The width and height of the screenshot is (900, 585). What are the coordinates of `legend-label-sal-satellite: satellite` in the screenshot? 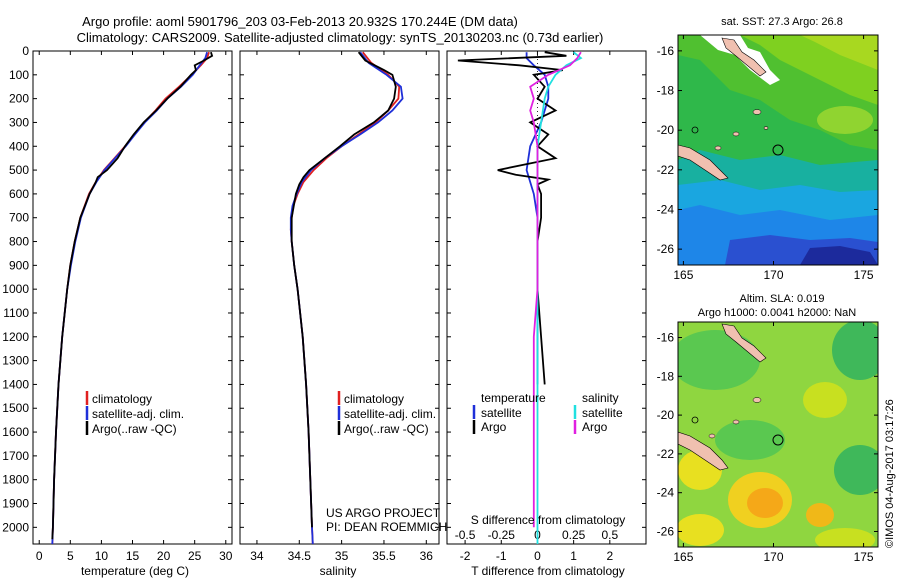 It's located at (602, 413).